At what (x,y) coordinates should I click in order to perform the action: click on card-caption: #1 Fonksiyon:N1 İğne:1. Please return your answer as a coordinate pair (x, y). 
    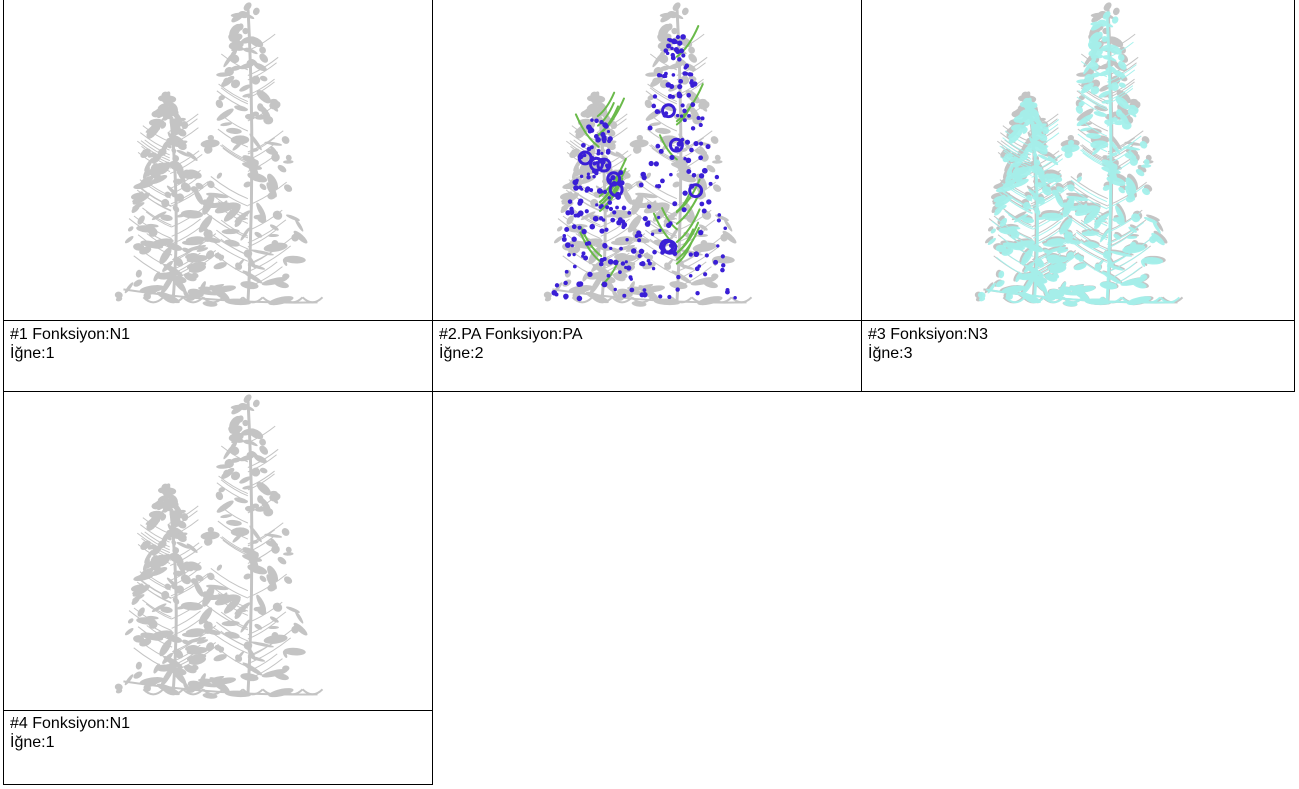
    Looking at the image, I should click on (70, 344).